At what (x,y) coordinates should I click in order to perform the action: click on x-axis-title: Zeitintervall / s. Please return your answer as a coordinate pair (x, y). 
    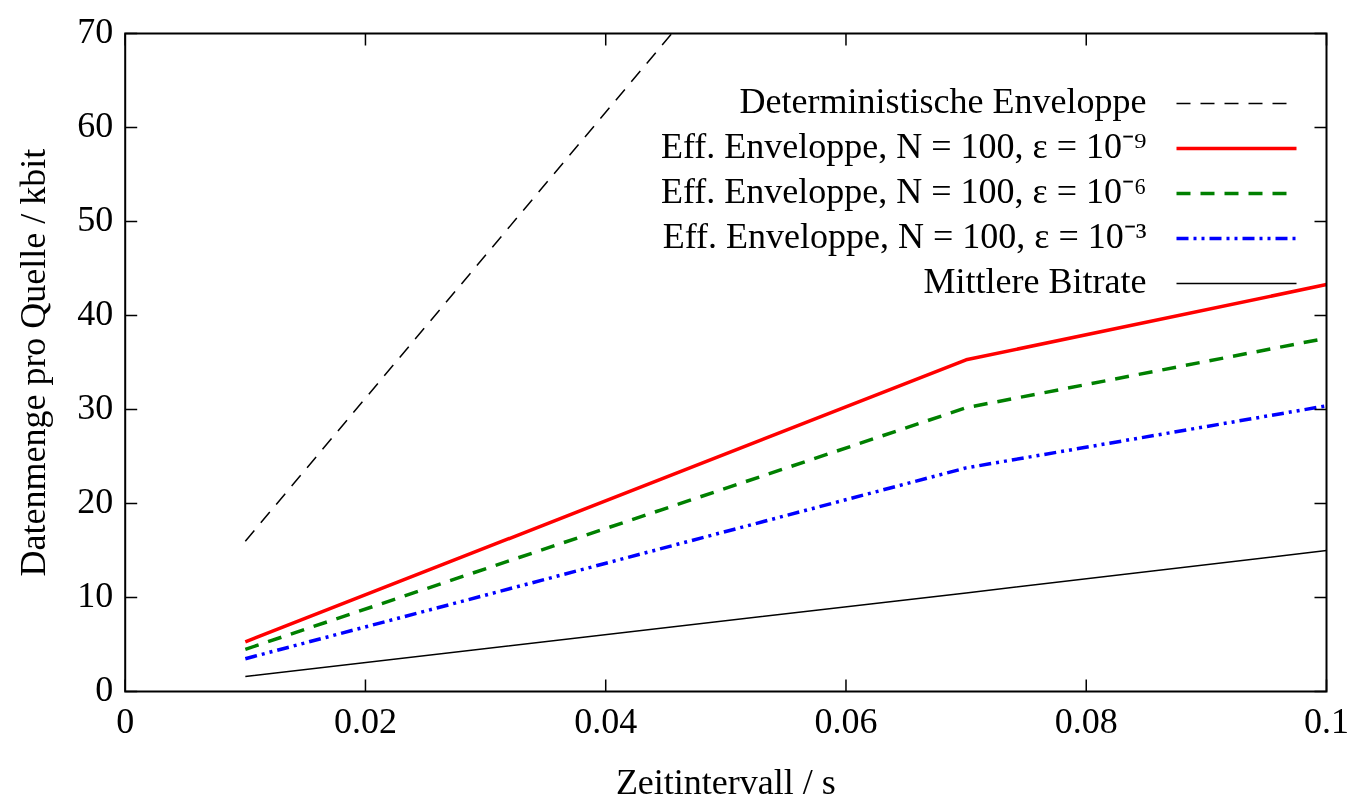
    Looking at the image, I should click on (725, 781).